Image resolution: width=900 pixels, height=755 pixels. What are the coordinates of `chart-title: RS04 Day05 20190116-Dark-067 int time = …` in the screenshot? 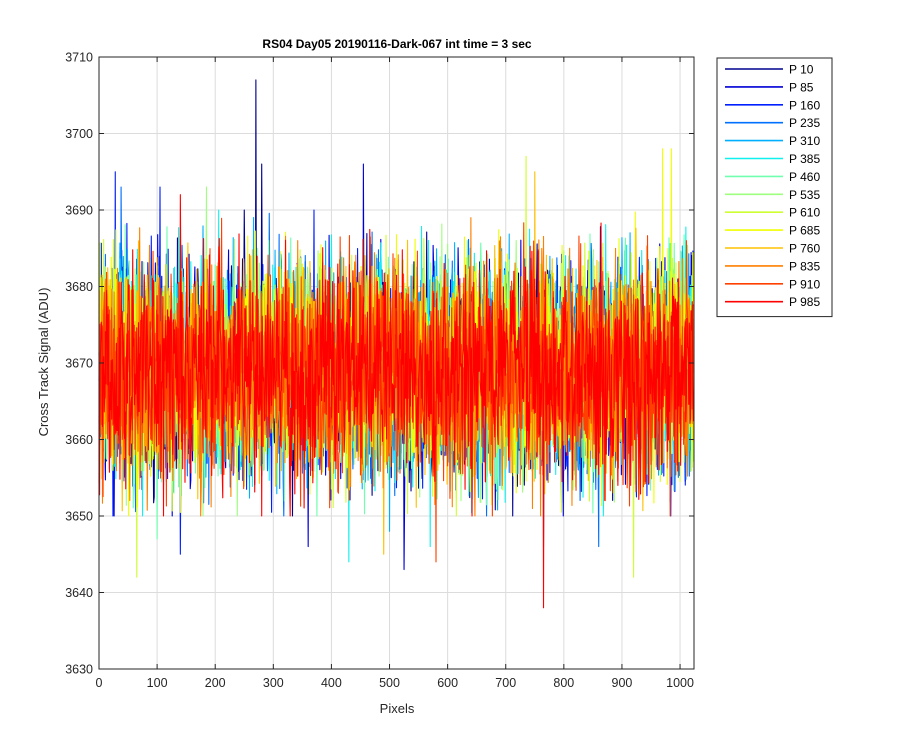 It's located at (397, 44).